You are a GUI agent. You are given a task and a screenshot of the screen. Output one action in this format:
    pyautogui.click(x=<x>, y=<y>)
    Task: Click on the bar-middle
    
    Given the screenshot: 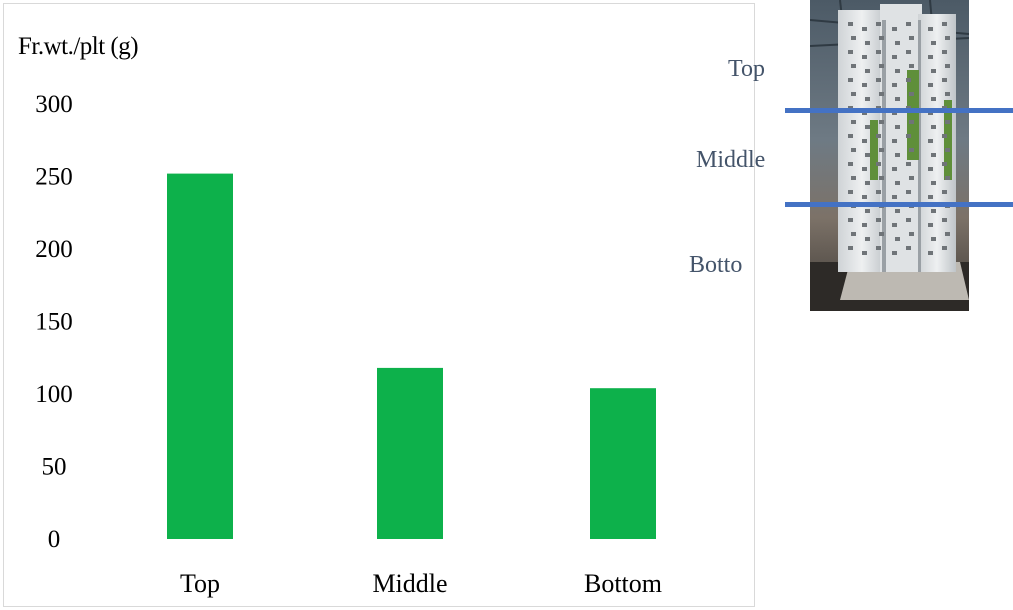 What is the action you would take?
    pyautogui.click(x=410, y=453)
    